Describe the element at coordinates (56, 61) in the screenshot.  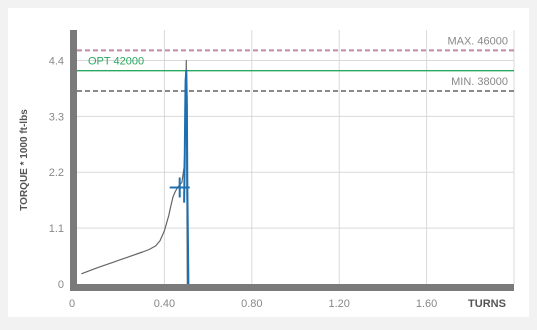
I see `y-tick-label: 4.4` at that location.